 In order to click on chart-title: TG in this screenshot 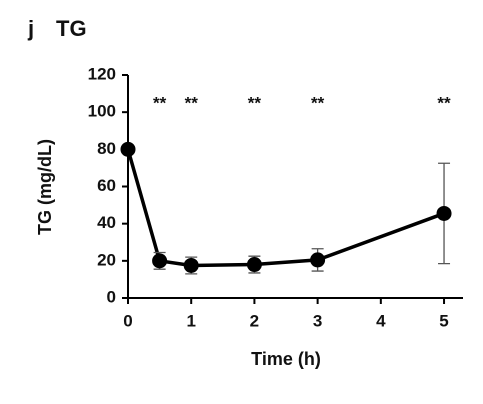, I will do `click(71, 28)`.